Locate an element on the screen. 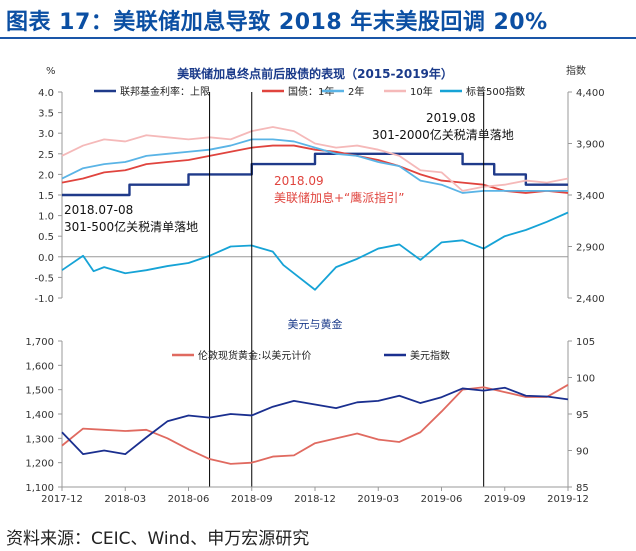  title-rule is located at coordinates (318, 38).